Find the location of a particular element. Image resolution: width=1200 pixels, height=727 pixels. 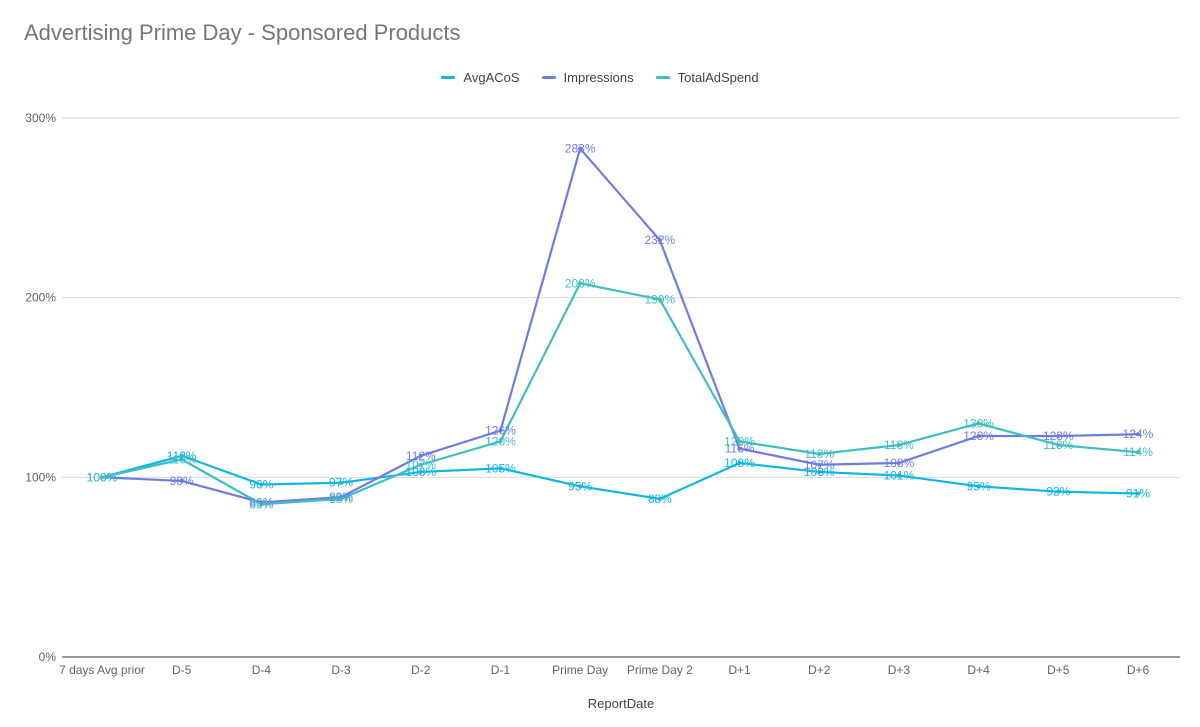

data-label-avgacos: 91% is located at coordinates (1138, 494).